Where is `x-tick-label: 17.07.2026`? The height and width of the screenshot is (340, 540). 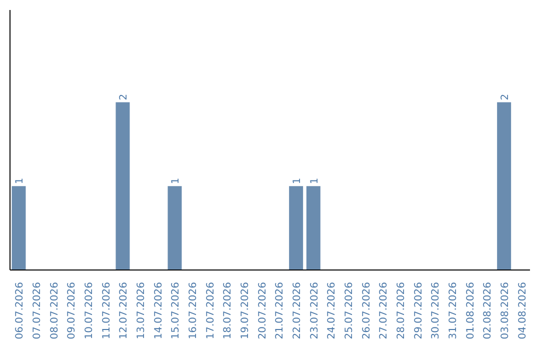
x-tick-label: 17.07.2026 is located at coordinates (210, 311).